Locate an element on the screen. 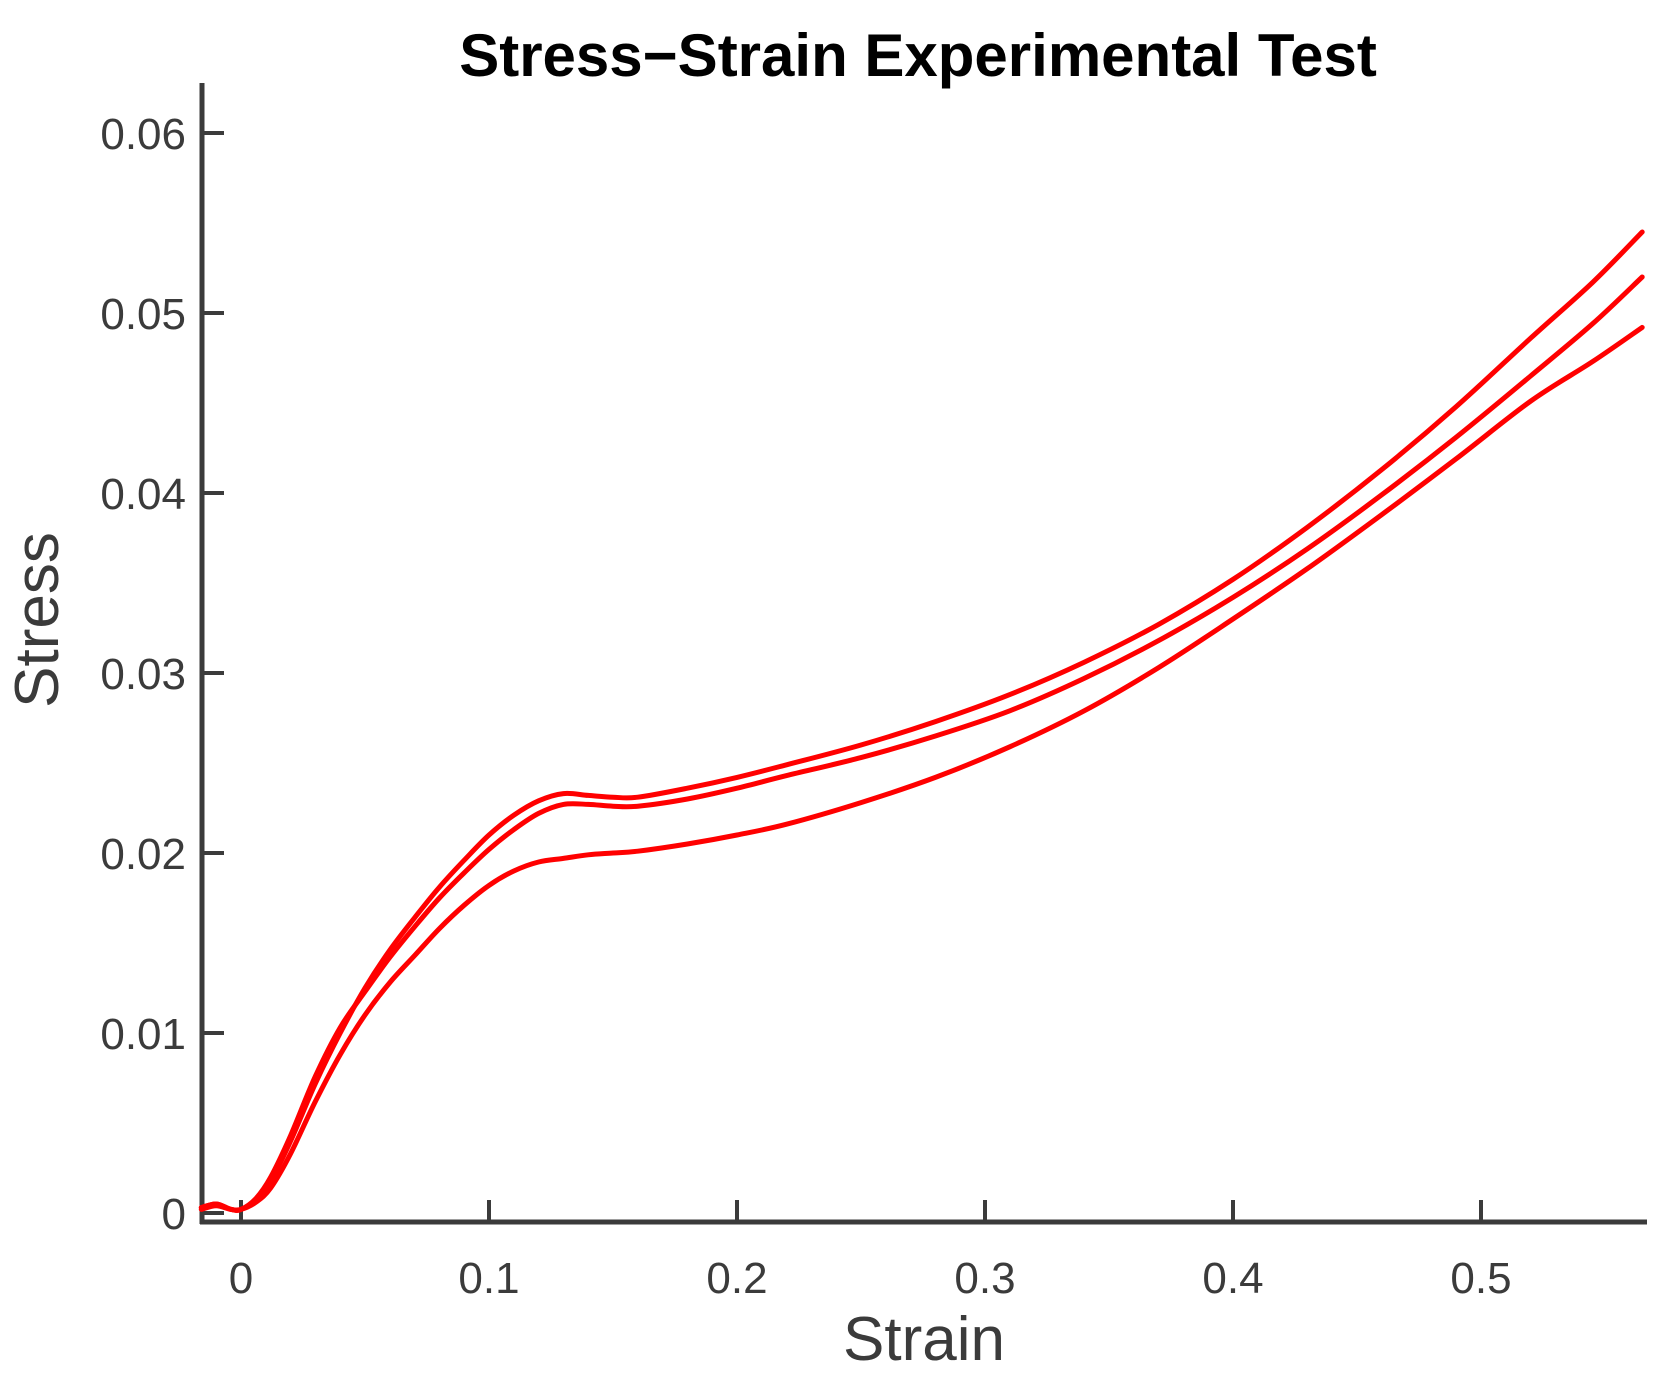 The height and width of the screenshot is (1386, 1672). x-tick-label: 0.3 is located at coordinates (984, 1278).